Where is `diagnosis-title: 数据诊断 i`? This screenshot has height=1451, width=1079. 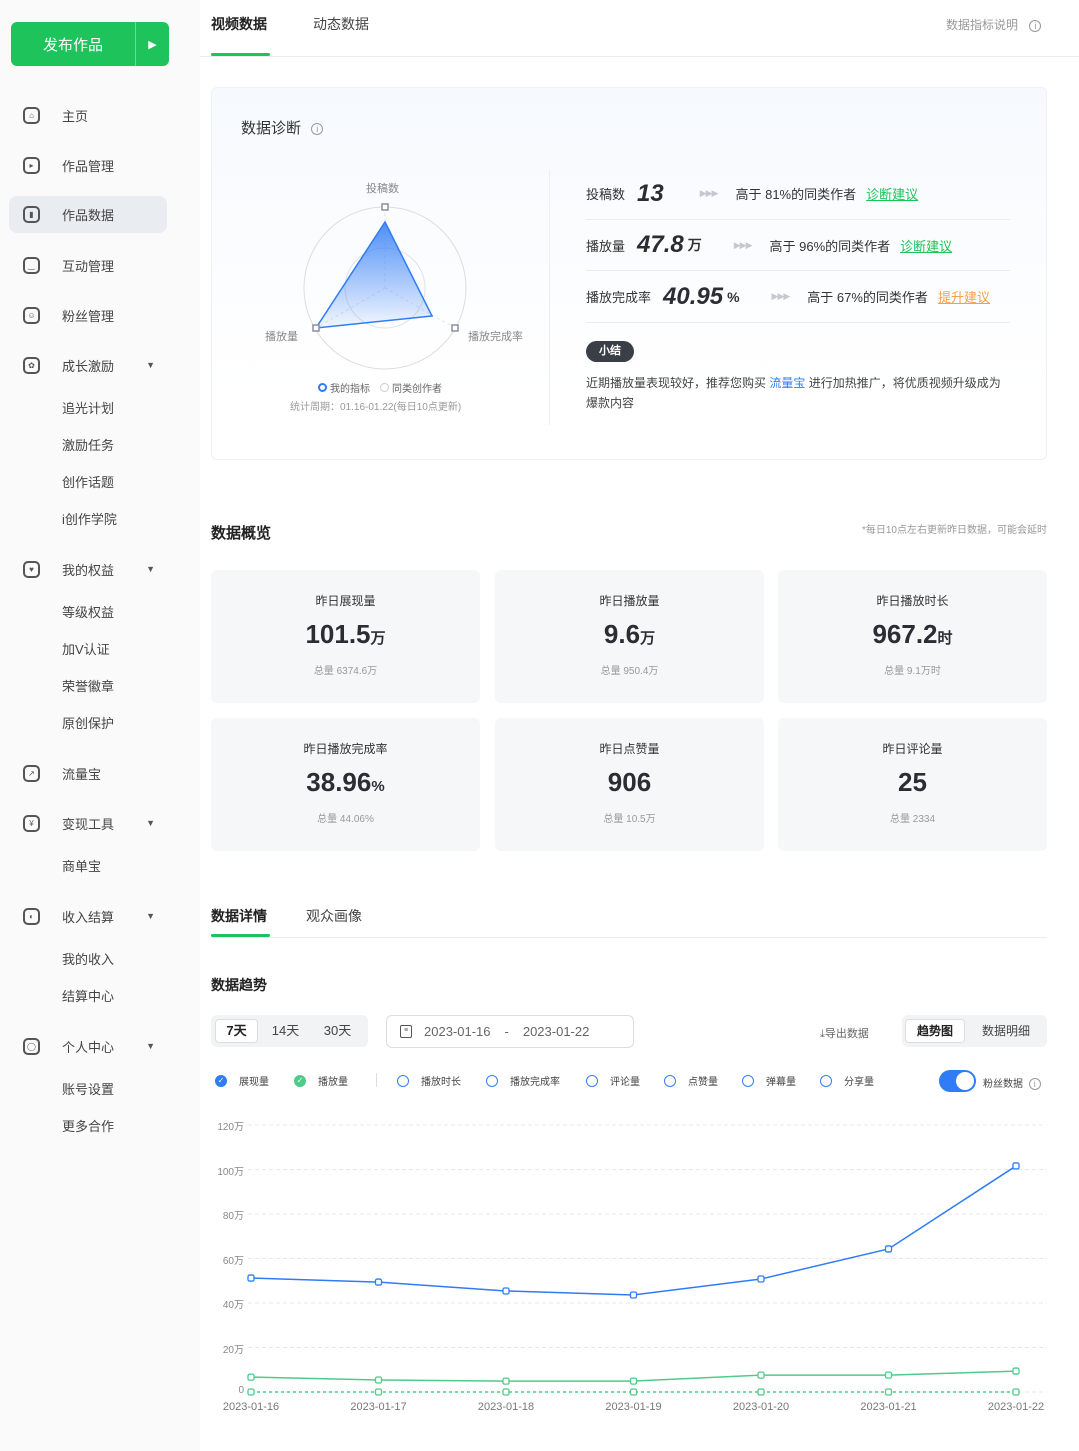
diagnosis-title: 数据诊断 i is located at coordinates (282, 127).